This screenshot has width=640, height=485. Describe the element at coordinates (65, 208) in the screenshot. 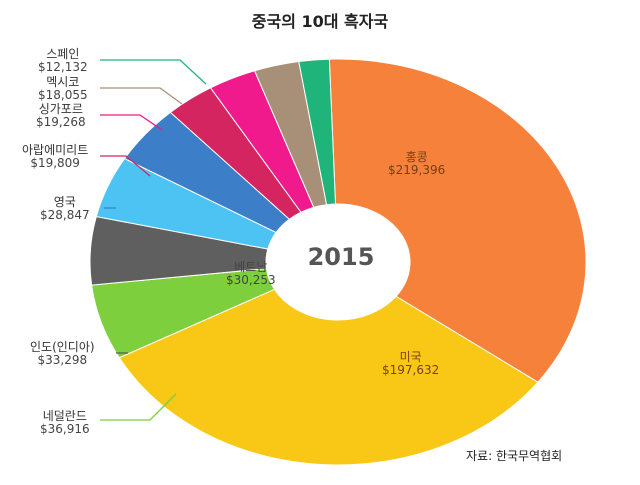

I see `slice-label-uk: 영국 $28,847` at that location.